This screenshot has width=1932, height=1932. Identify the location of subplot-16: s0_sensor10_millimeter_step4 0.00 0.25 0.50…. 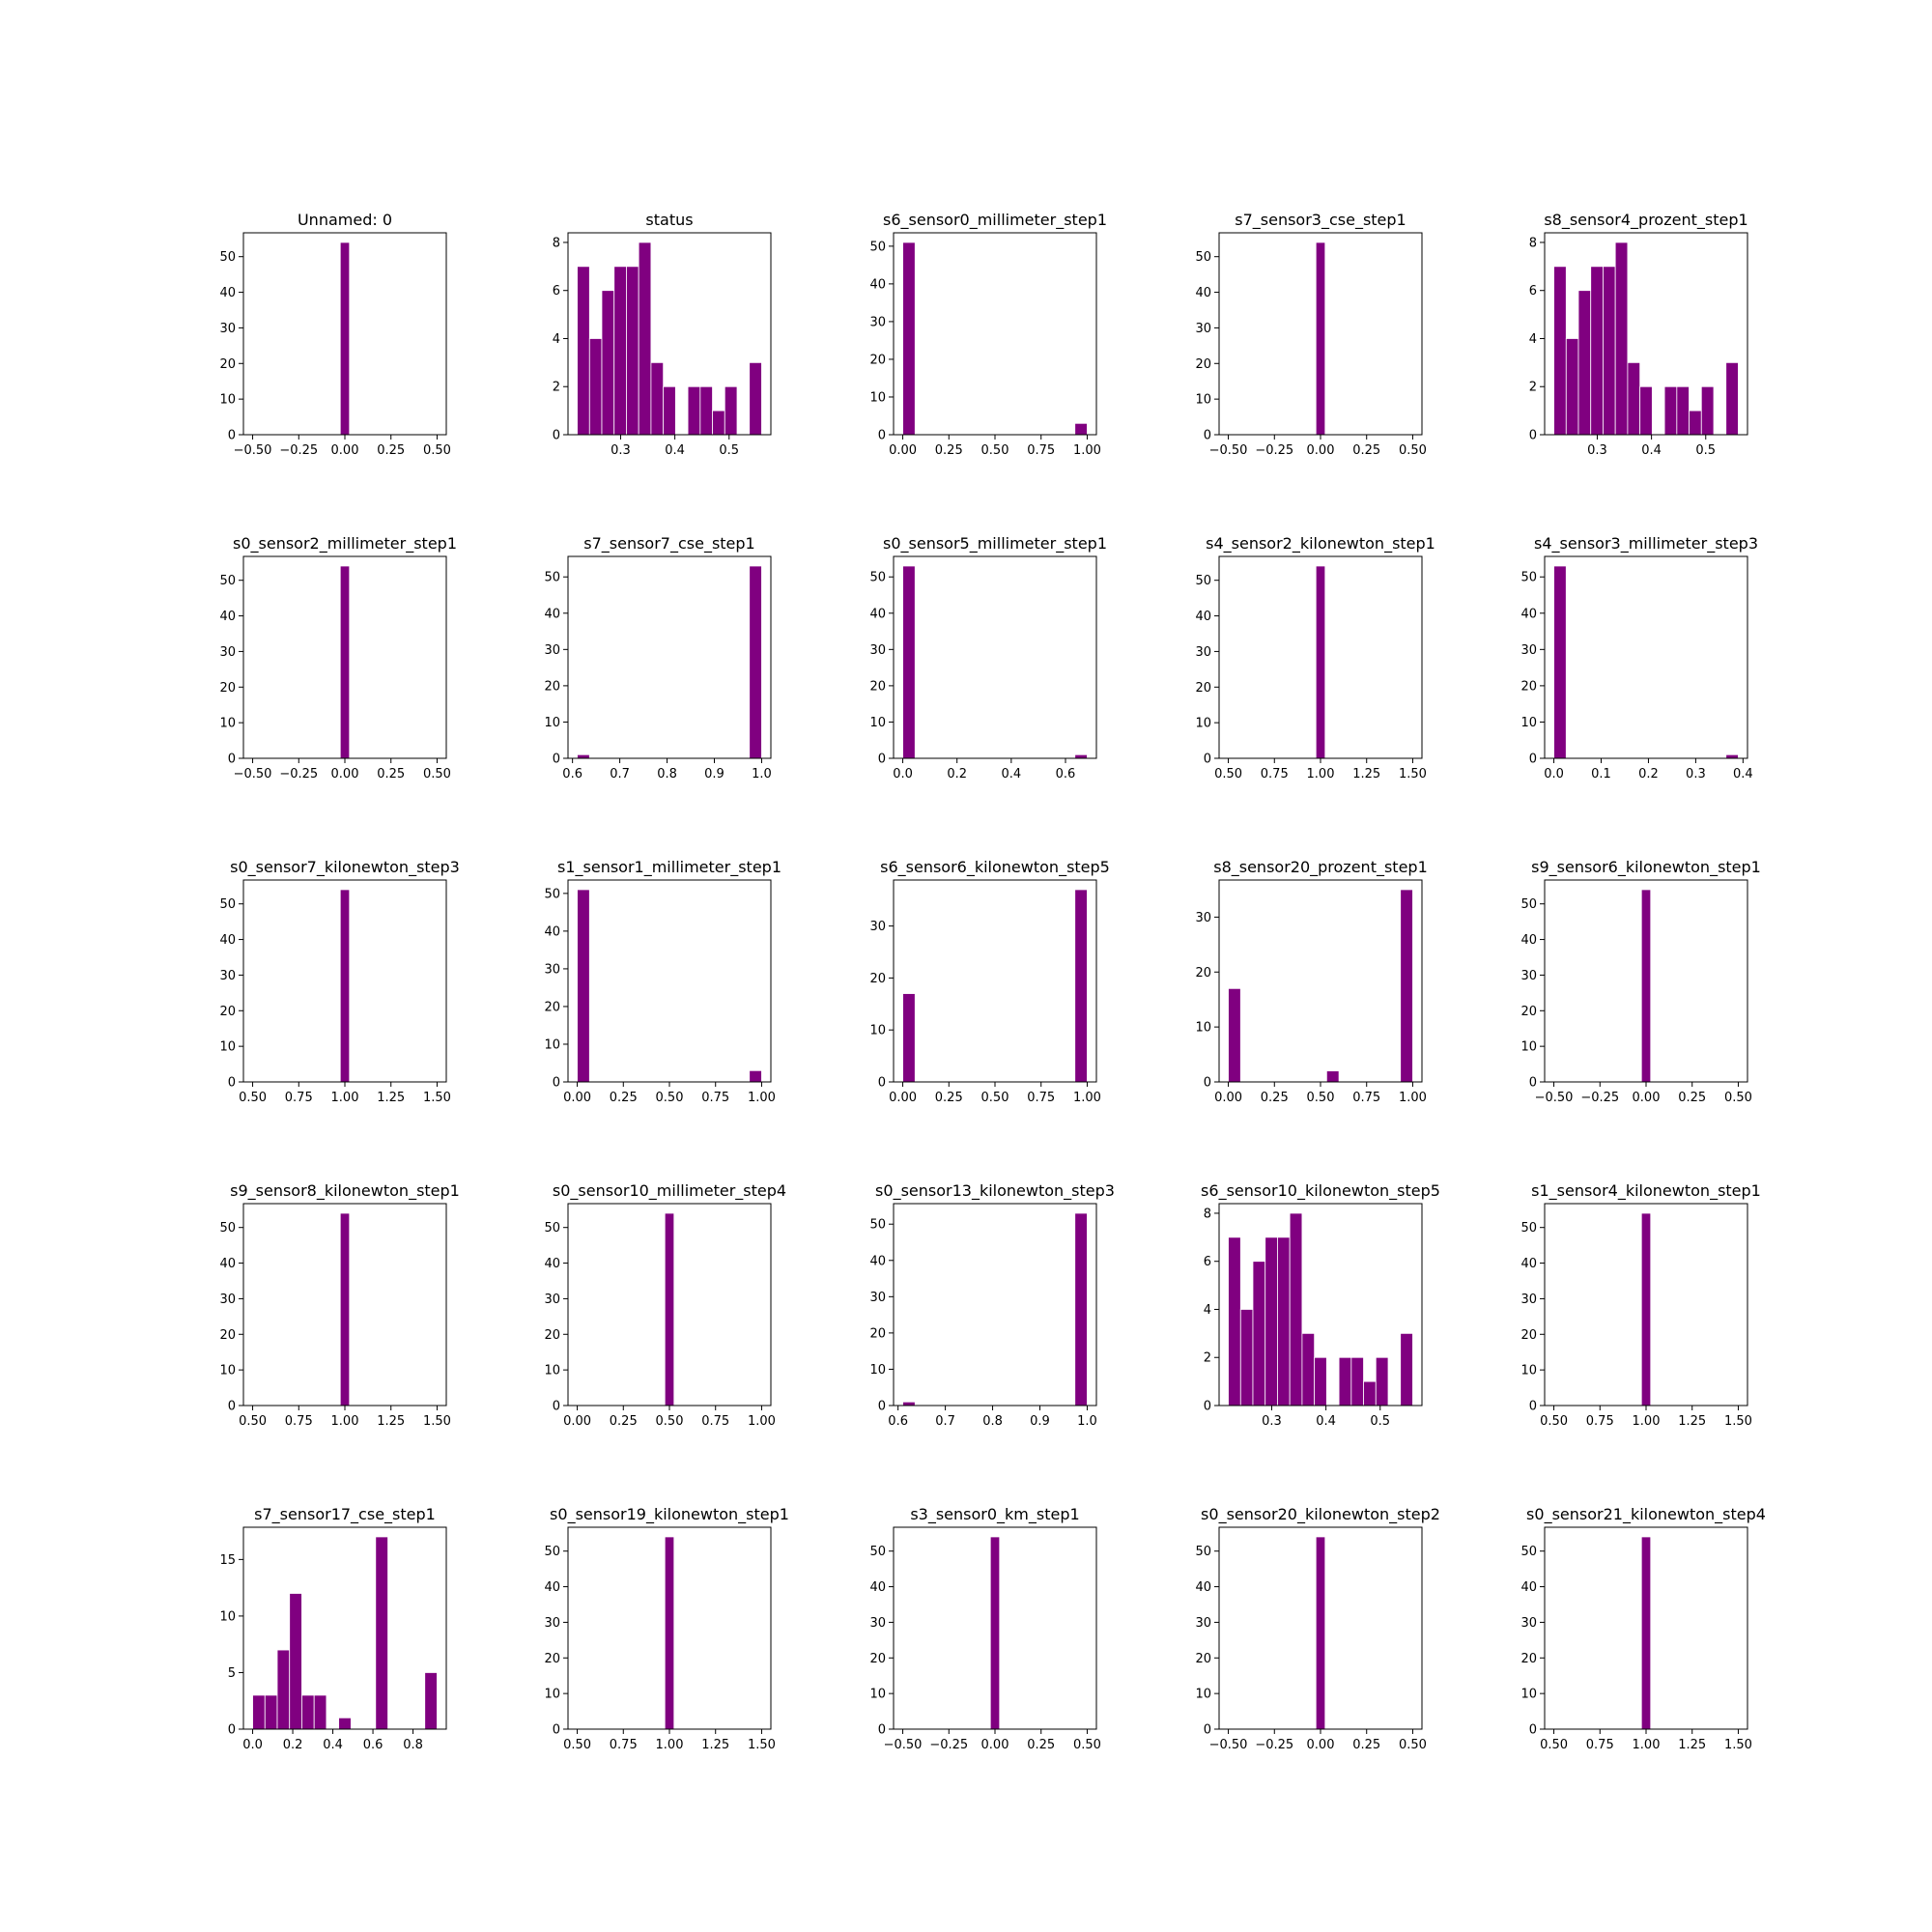
(665, 1305).